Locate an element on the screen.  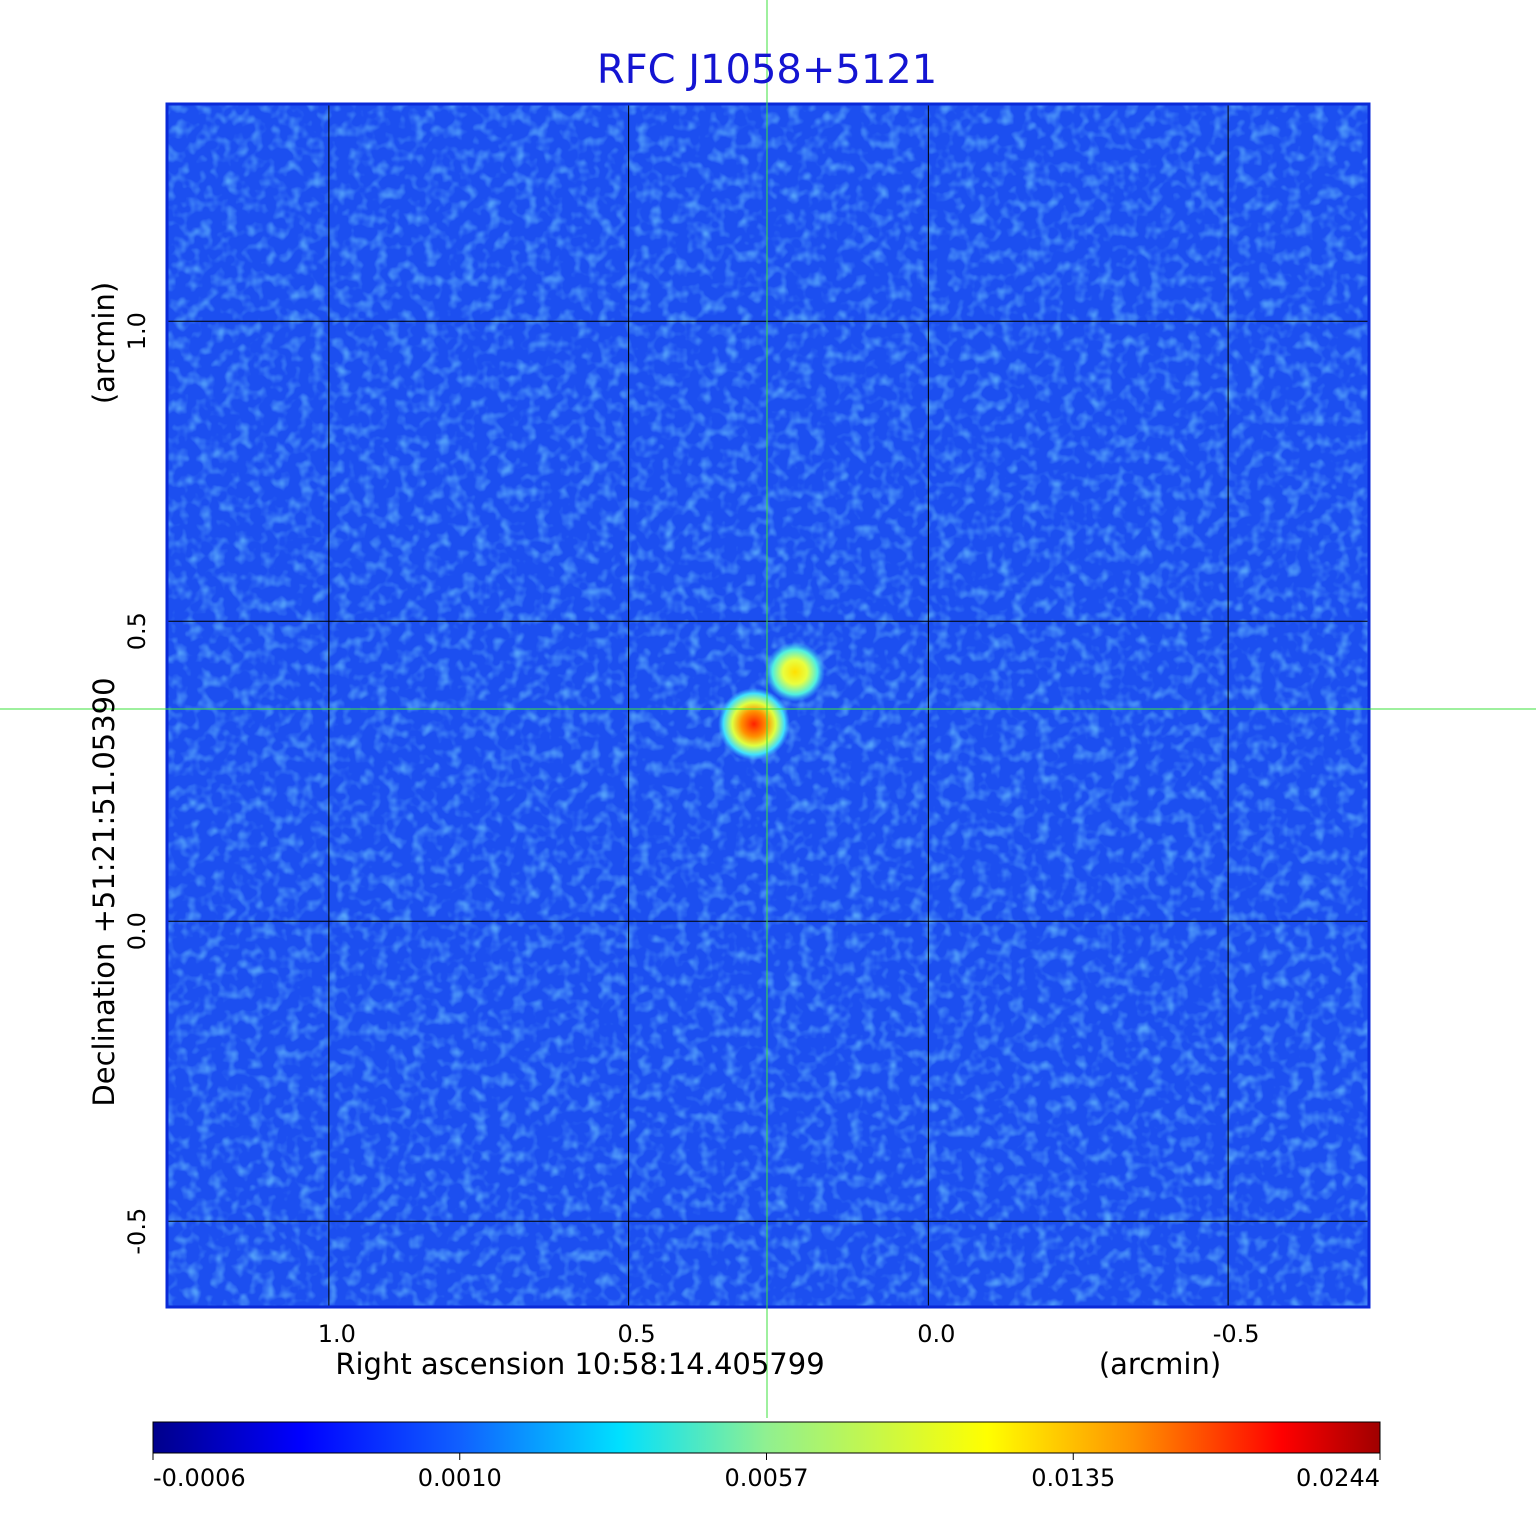
x-tick-label: -0.5 is located at coordinates (1236, 1334).